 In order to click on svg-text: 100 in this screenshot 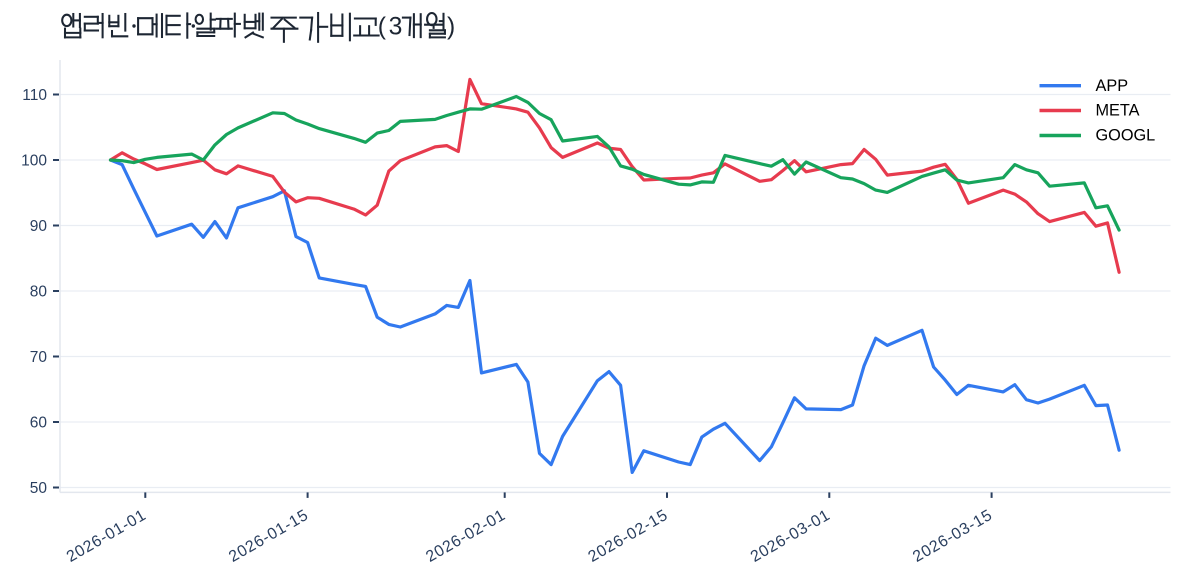, I will do `click(34, 160)`.